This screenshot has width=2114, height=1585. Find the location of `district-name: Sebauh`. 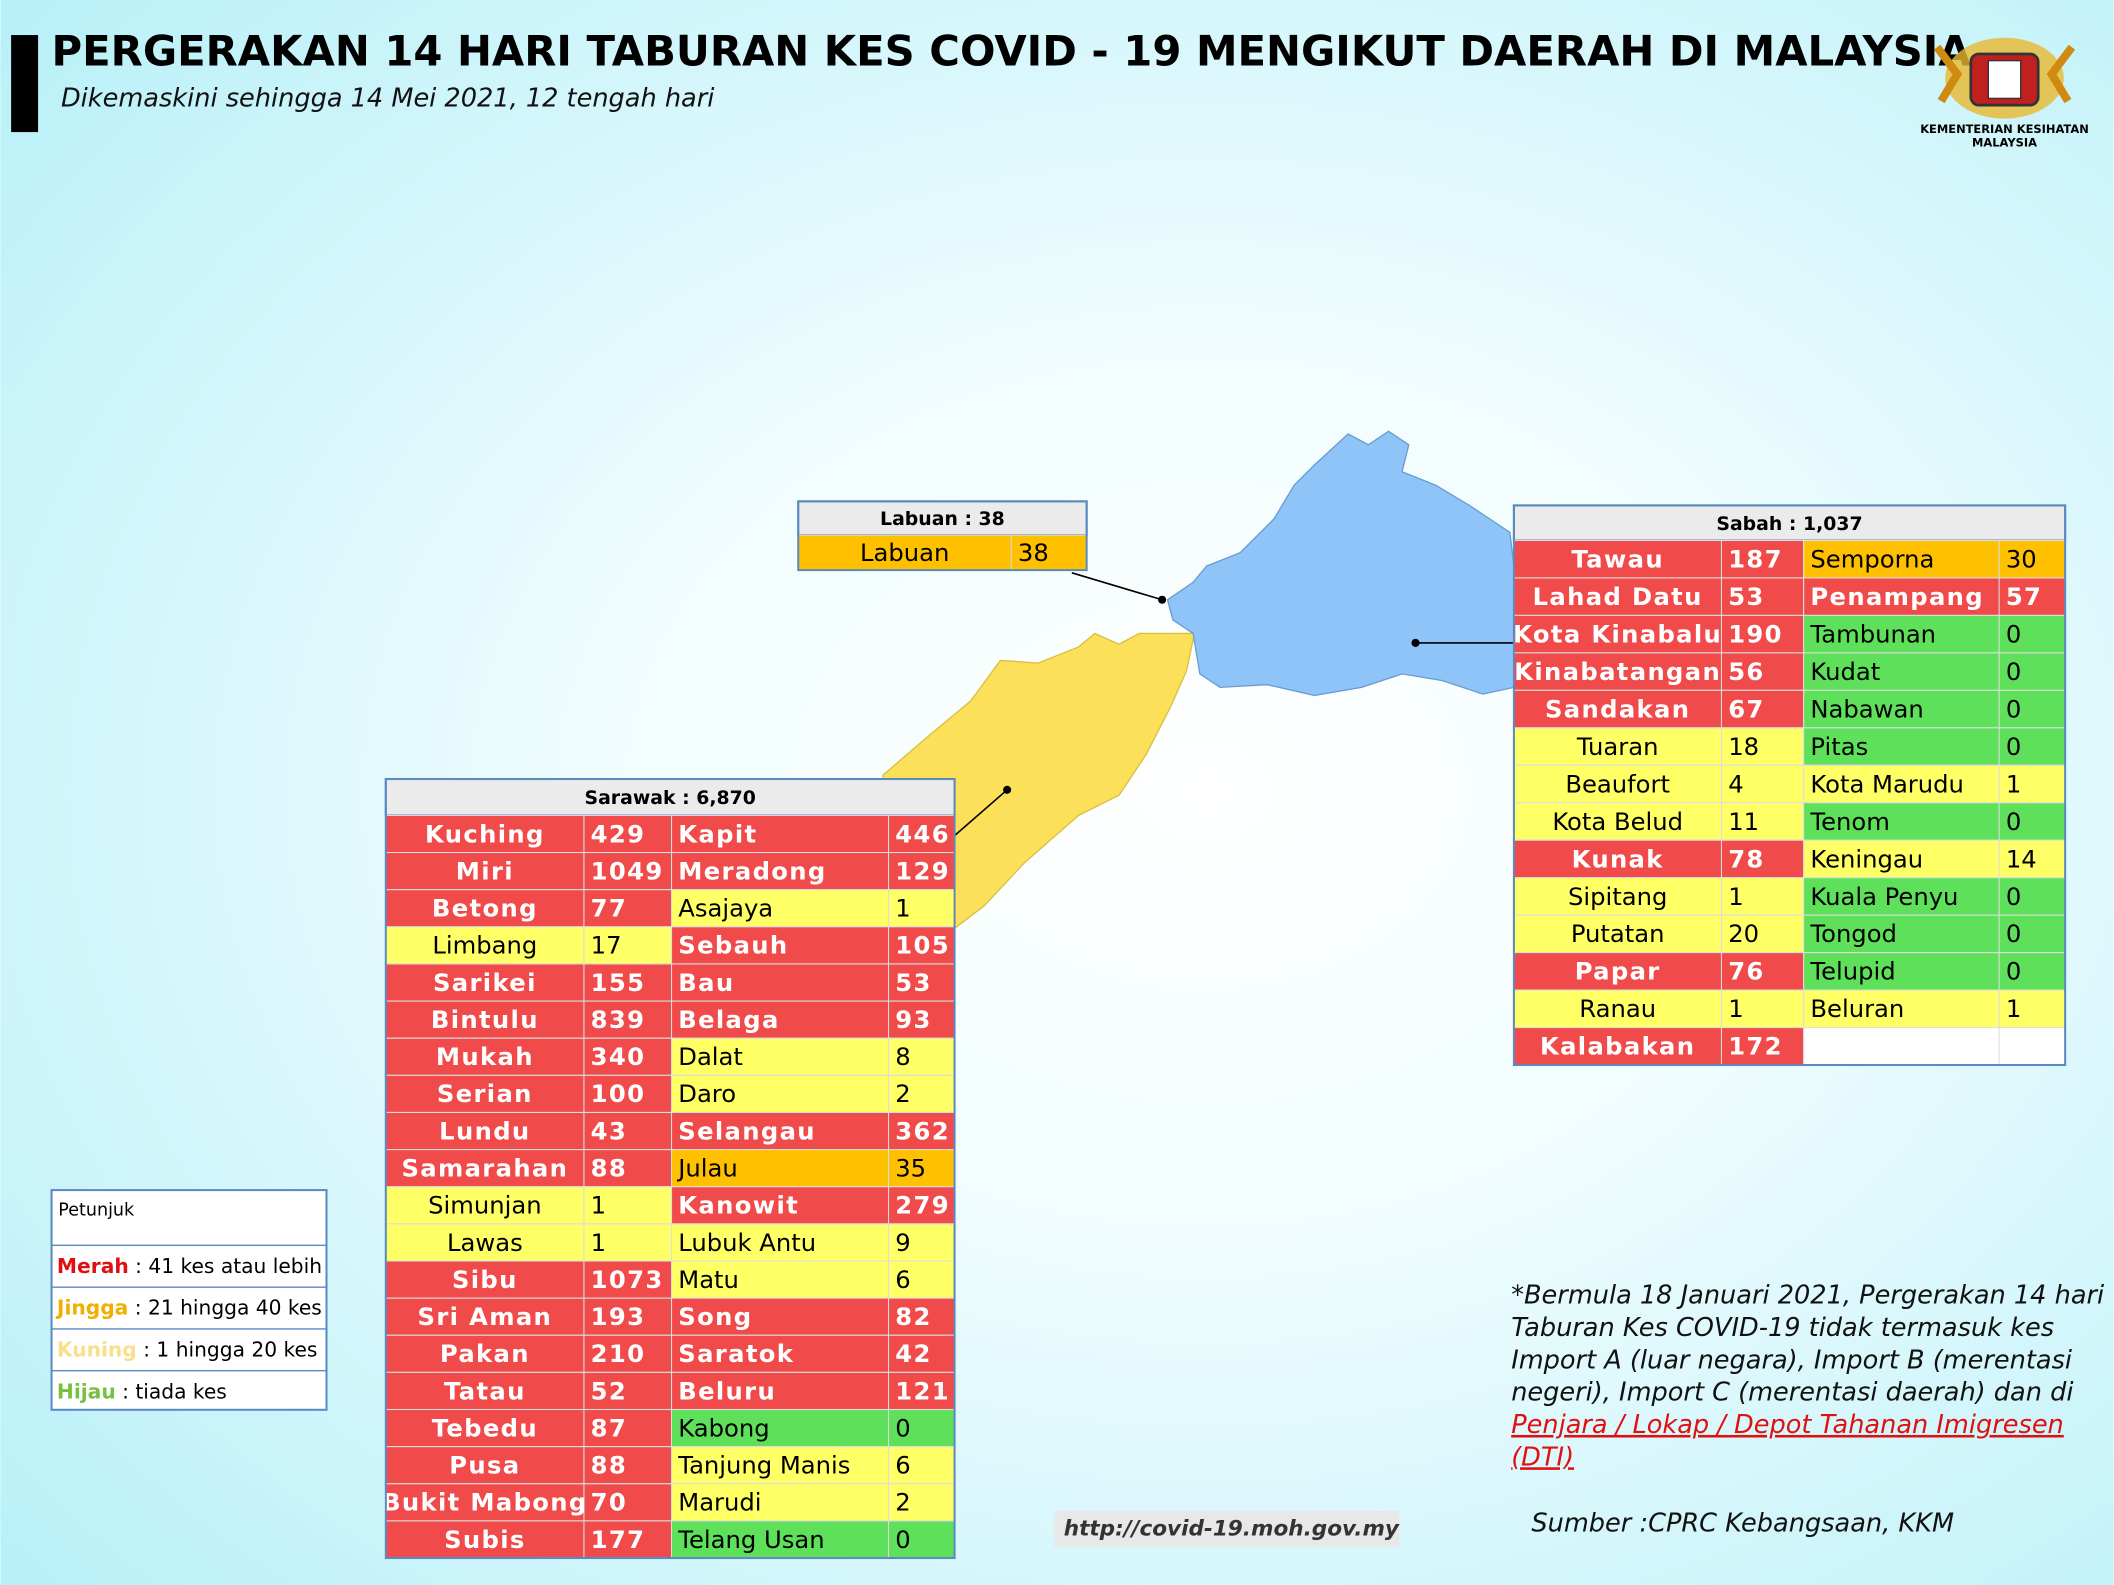

district-name: Sebauh is located at coordinates (733, 945).